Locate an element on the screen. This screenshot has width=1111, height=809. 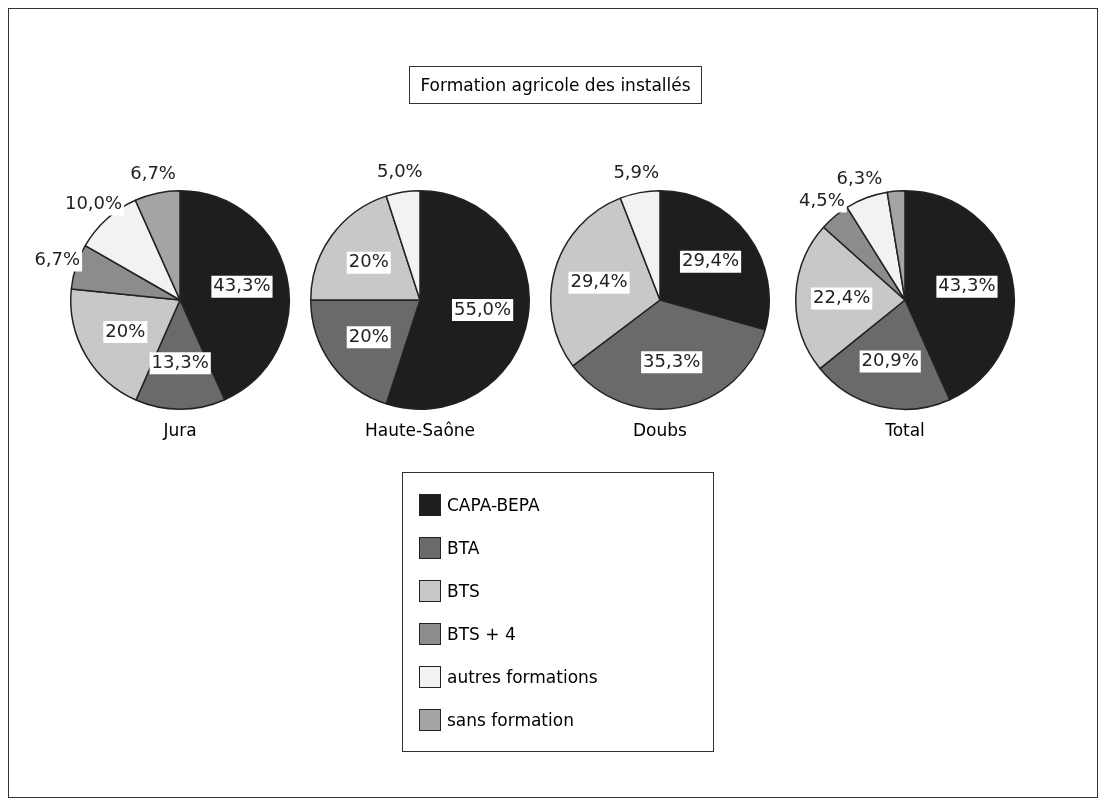
slice-label: Haute-Saône is located at coordinates (420, 430).